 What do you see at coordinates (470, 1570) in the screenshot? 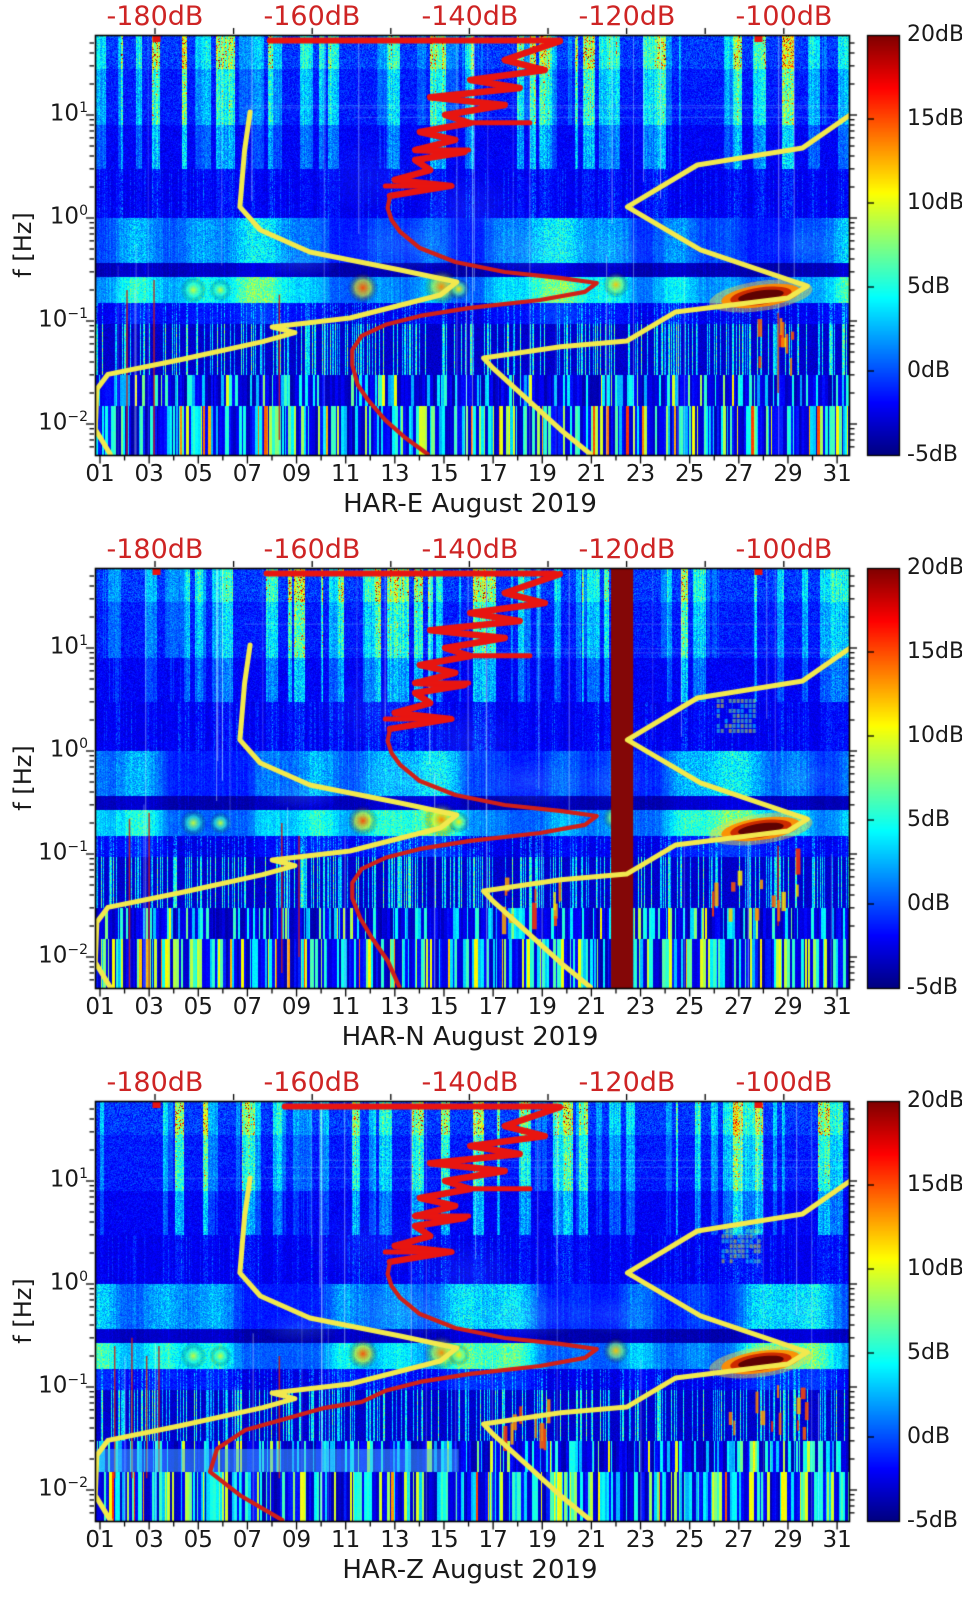
I see `panel-title: HAR-Z August 2019` at bounding box center [470, 1570].